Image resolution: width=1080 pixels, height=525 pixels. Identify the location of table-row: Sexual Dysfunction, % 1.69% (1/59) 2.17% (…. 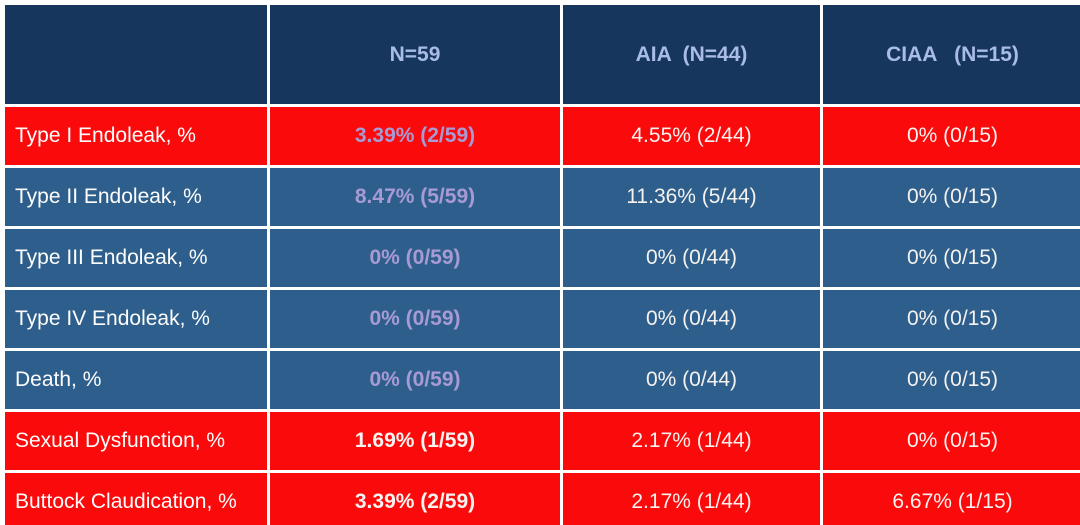
(541, 441).